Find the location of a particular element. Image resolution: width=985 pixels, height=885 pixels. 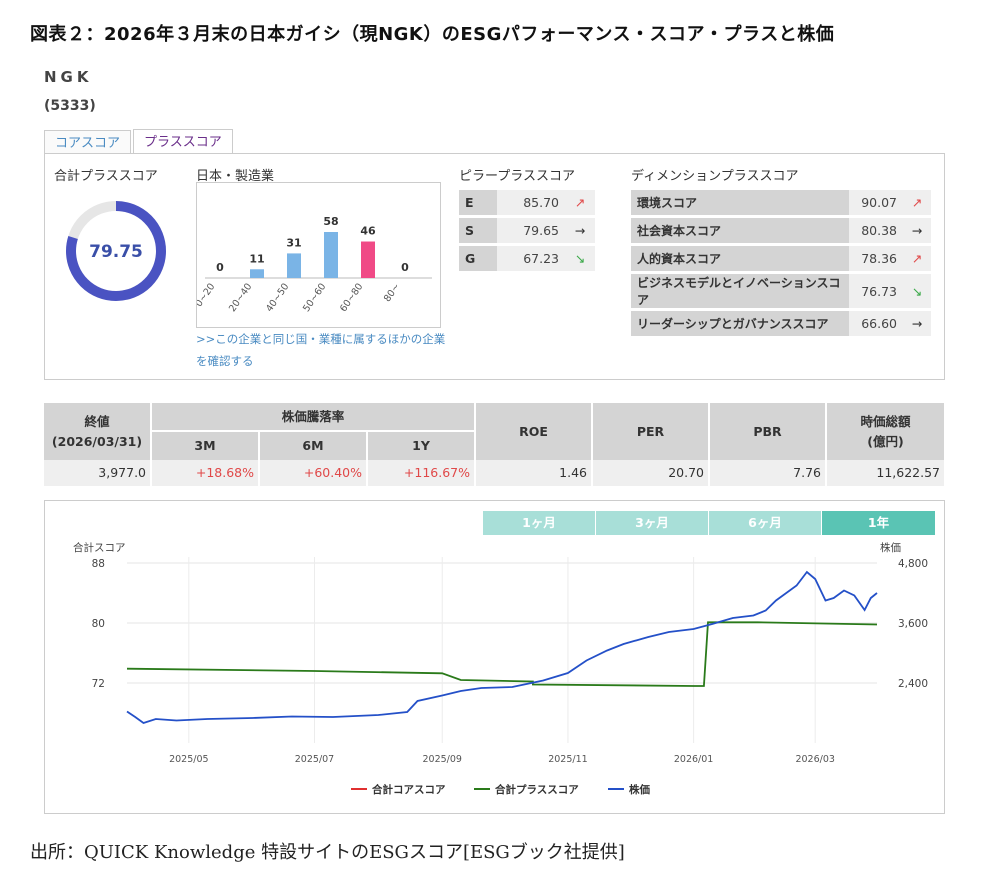

dimension-key: 社会資本スコア is located at coordinates (740, 230).